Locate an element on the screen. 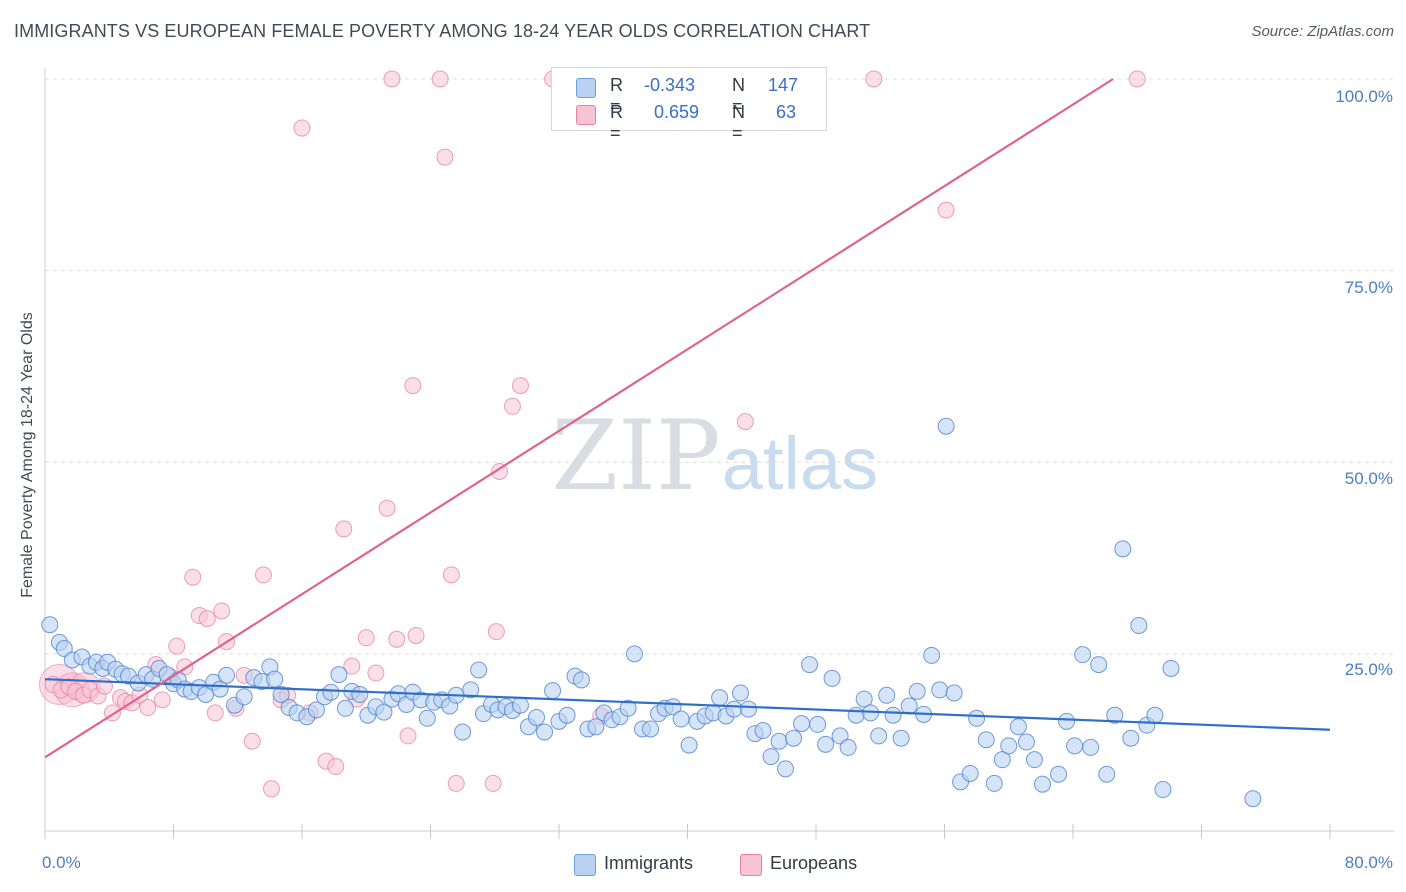 Image resolution: width=1406 pixels, height=892 pixels. immigrants-n-value: 147 is located at coordinates (783, 85).